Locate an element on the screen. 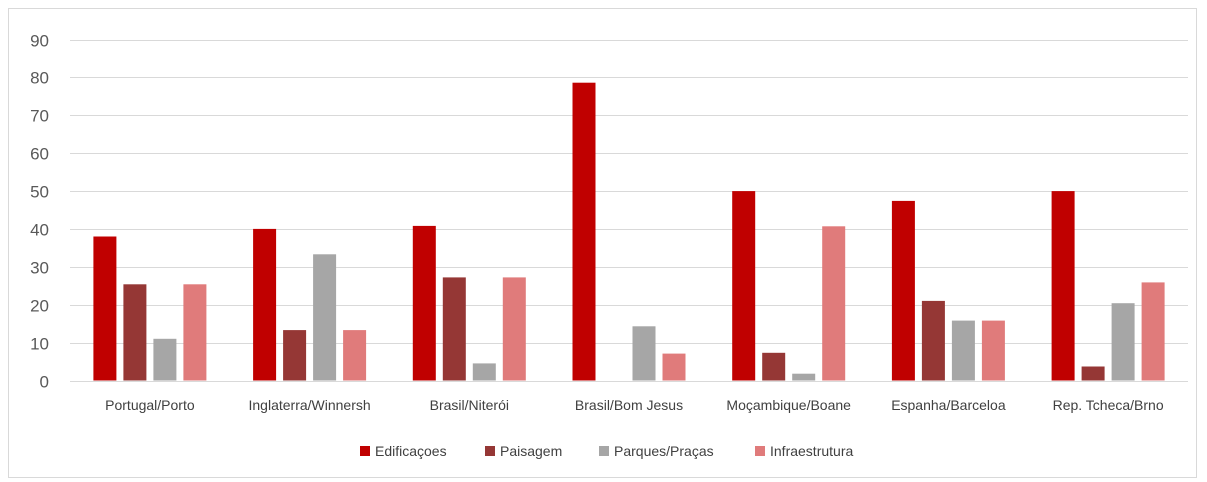 The width and height of the screenshot is (1207, 482). x-tick-label: Rep. Tcheca/Brno is located at coordinates (1108, 405).